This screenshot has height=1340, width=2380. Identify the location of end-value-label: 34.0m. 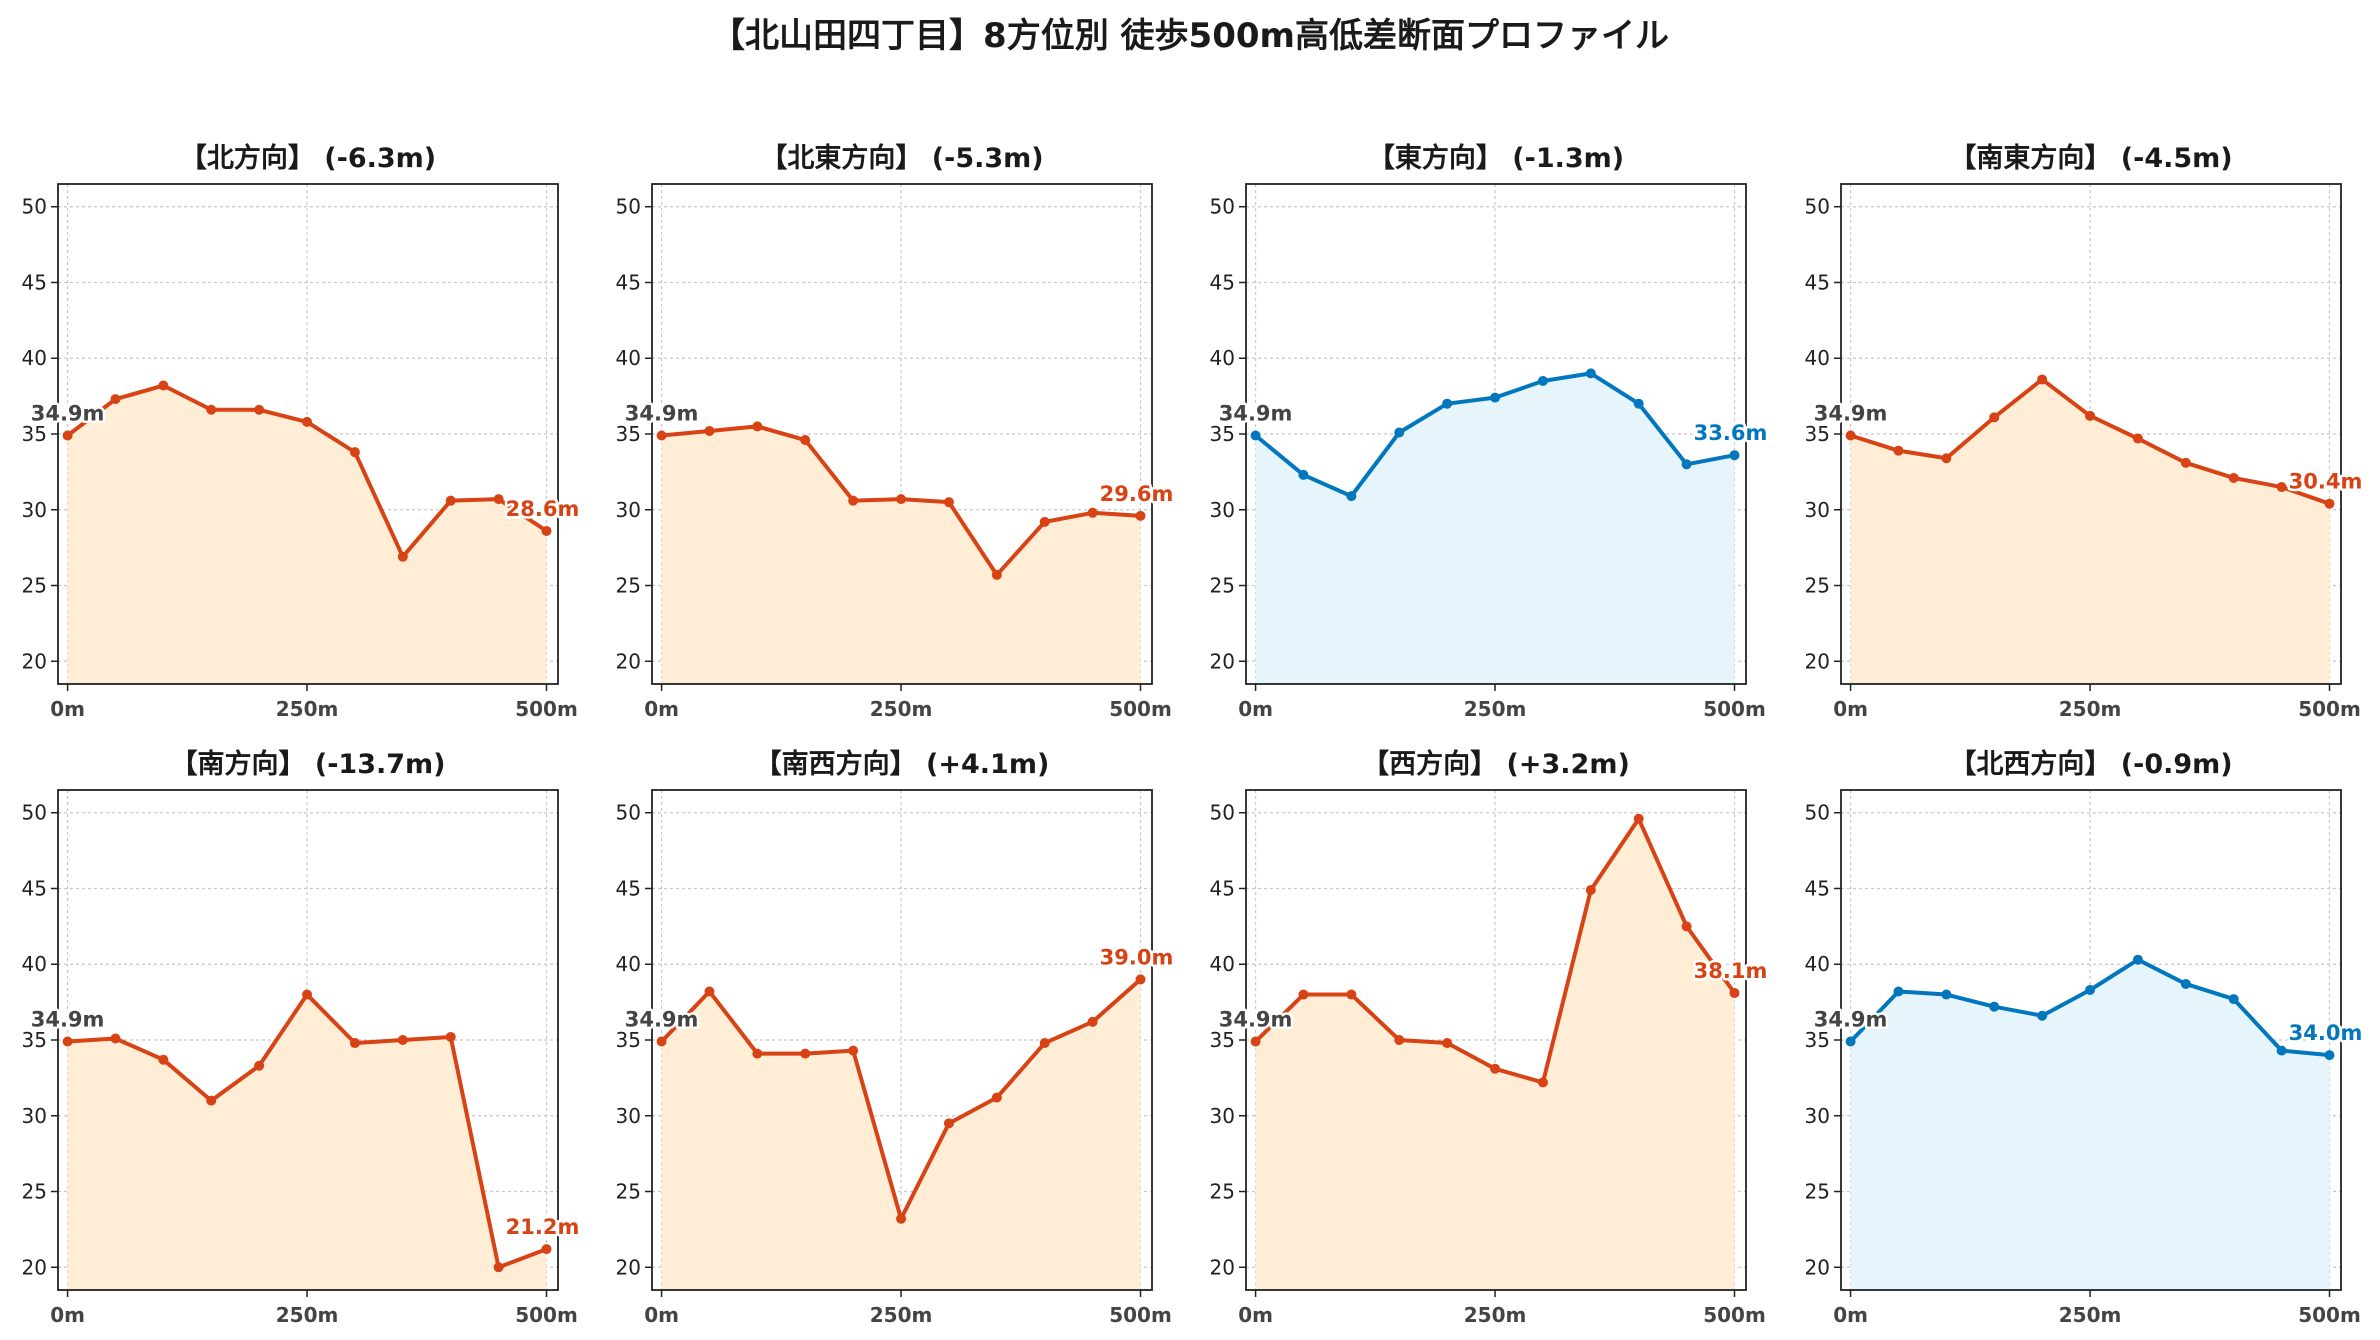
(2326, 1033).